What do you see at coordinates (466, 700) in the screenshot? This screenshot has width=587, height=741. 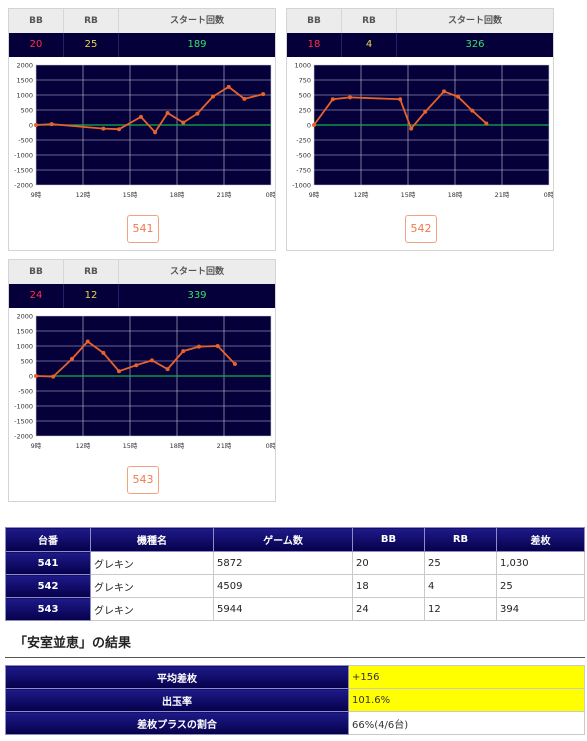 I see `result-value: 101.6%` at bounding box center [466, 700].